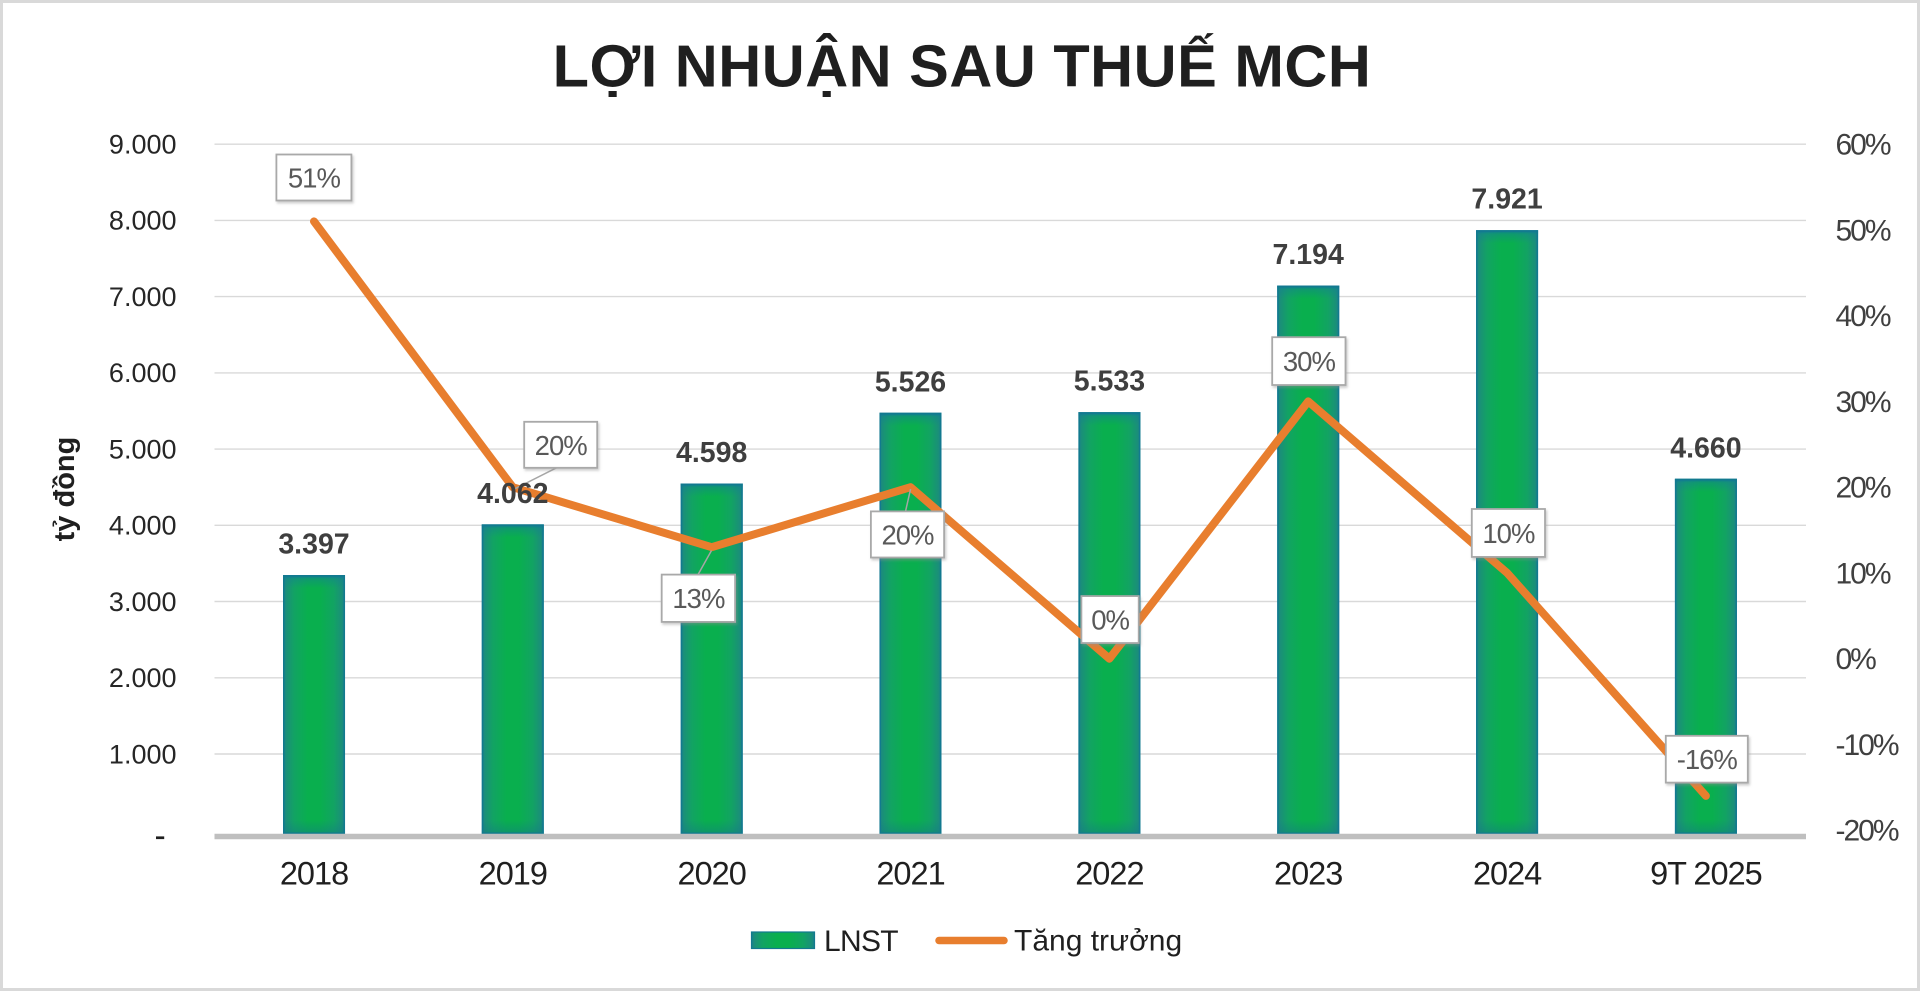 Image resolution: width=1920 pixels, height=996 pixels. Describe the element at coordinates (1863, 145) in the screenshot. I see `svg-text: 60%` at that location.